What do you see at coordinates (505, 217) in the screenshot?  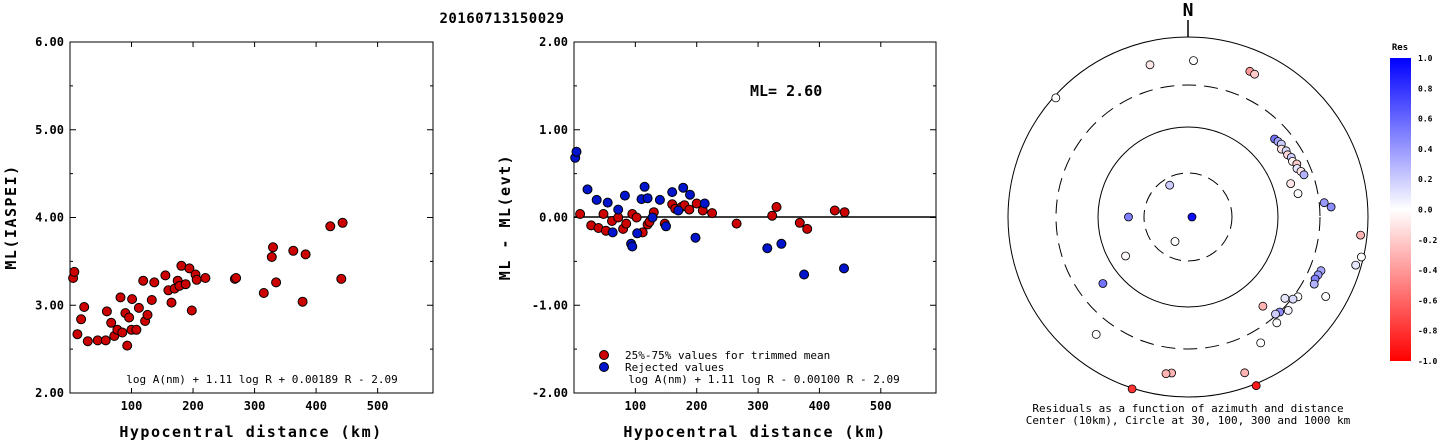 I see `y-axis-label: ML - ML(evt)` at bounding box center [505, 217].